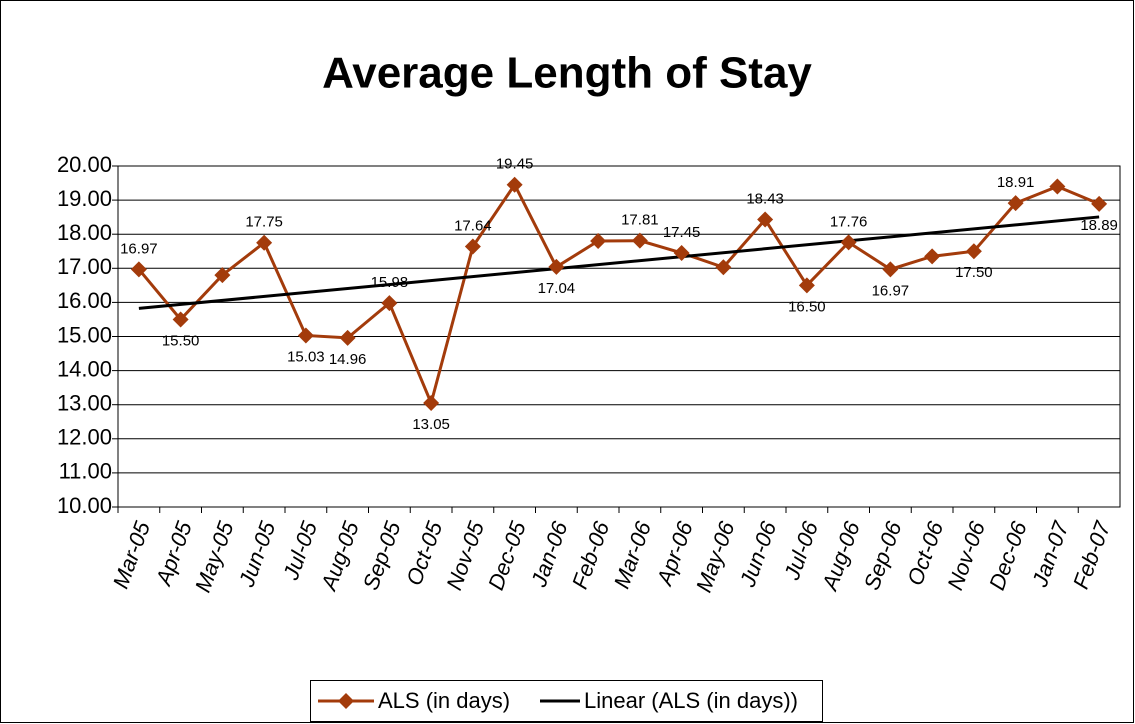 This screenshot has width=1135, height=724. Describe the element at coordinates (619, 262) in the screenshot. I see `trendline` at that location.